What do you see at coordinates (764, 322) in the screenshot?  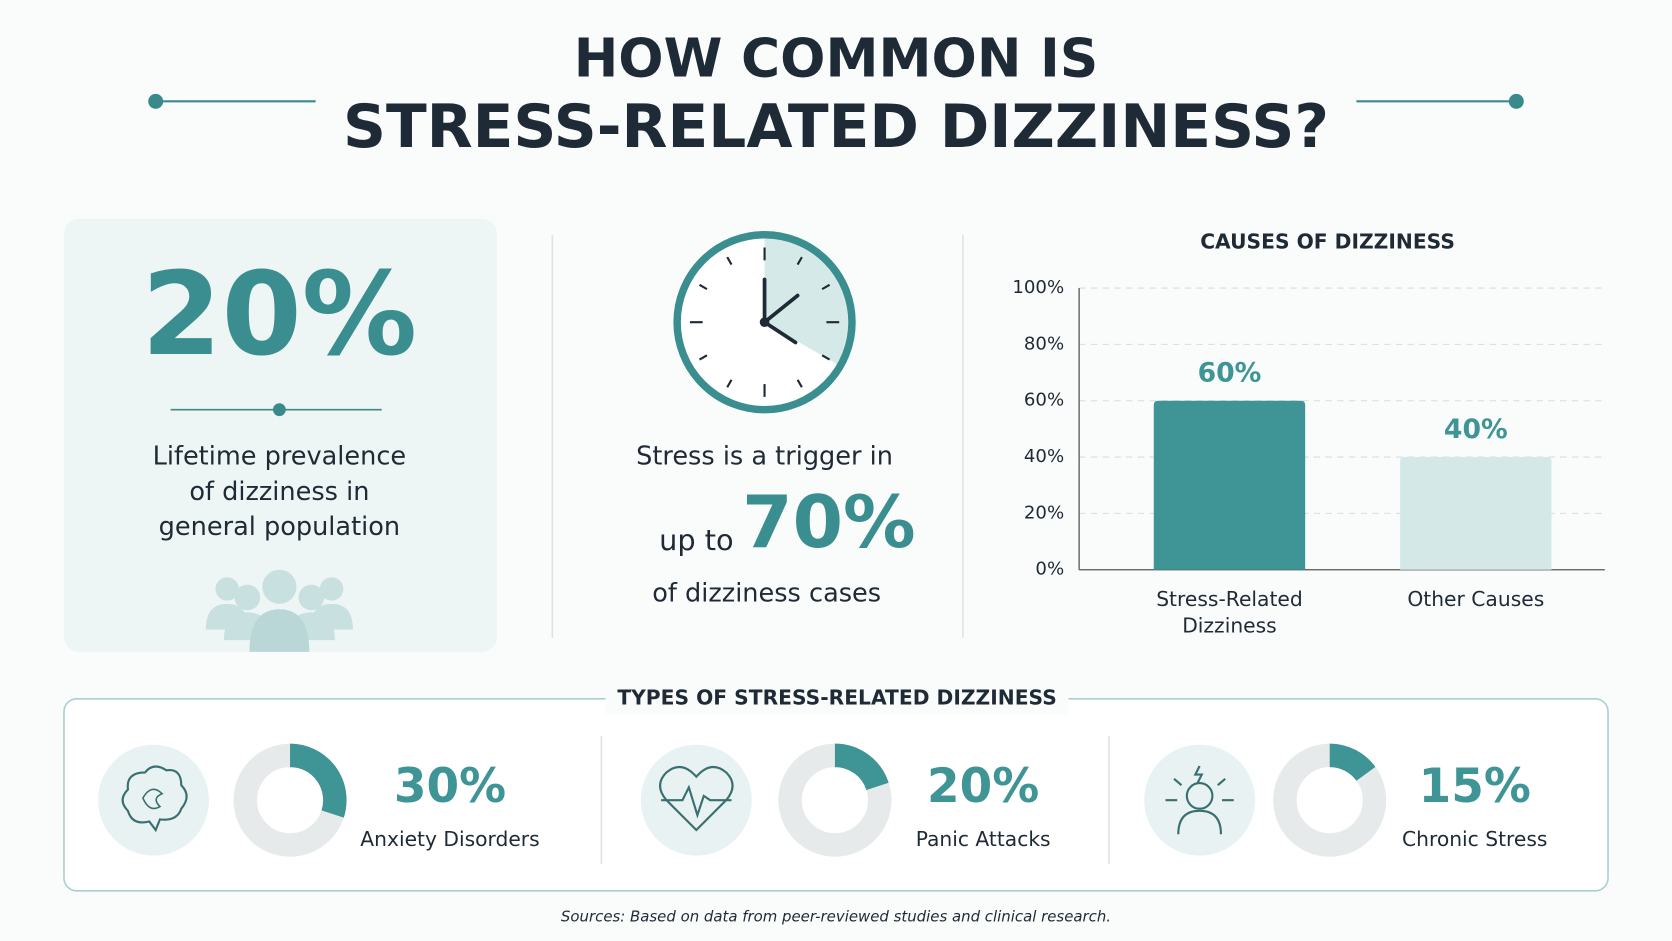 I see `clock-icon` at bounding box center [764, 322].